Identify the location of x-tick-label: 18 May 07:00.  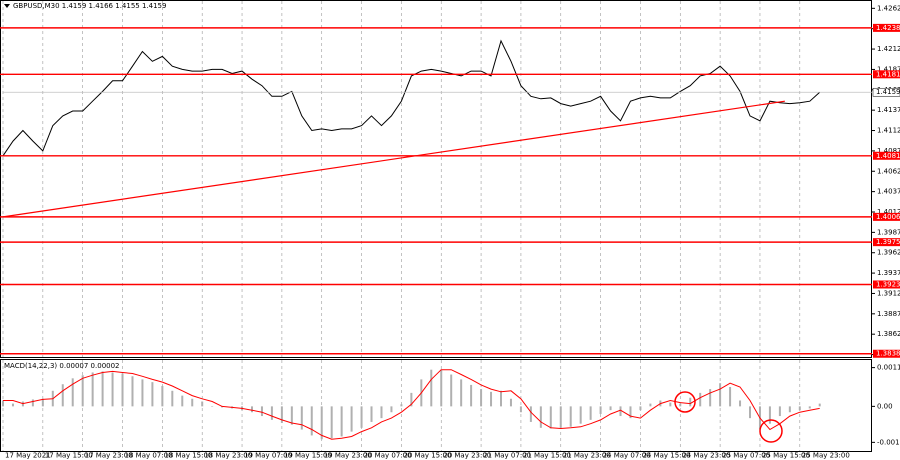
(149, 456).